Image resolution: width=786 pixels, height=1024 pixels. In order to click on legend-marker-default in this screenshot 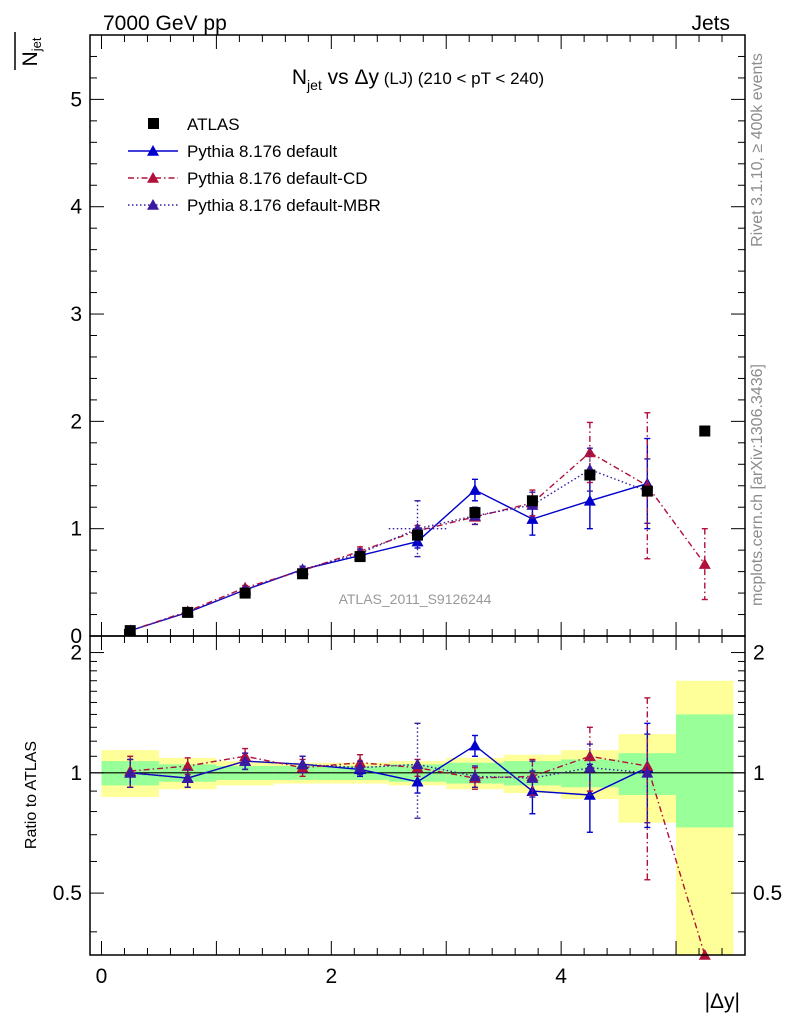, I will do `click(153, 150)`.